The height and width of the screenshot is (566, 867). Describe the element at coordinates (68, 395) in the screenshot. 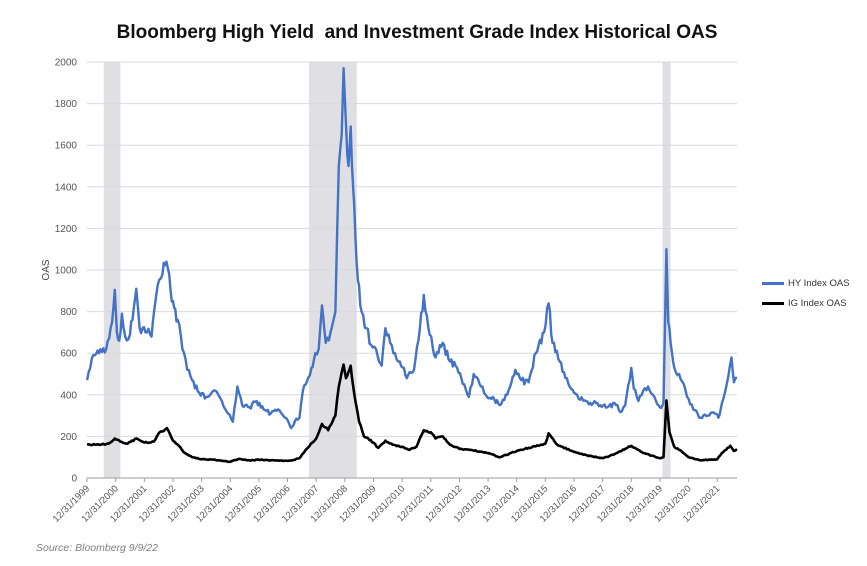

I see `y-tick-label-400: 400` at that location.